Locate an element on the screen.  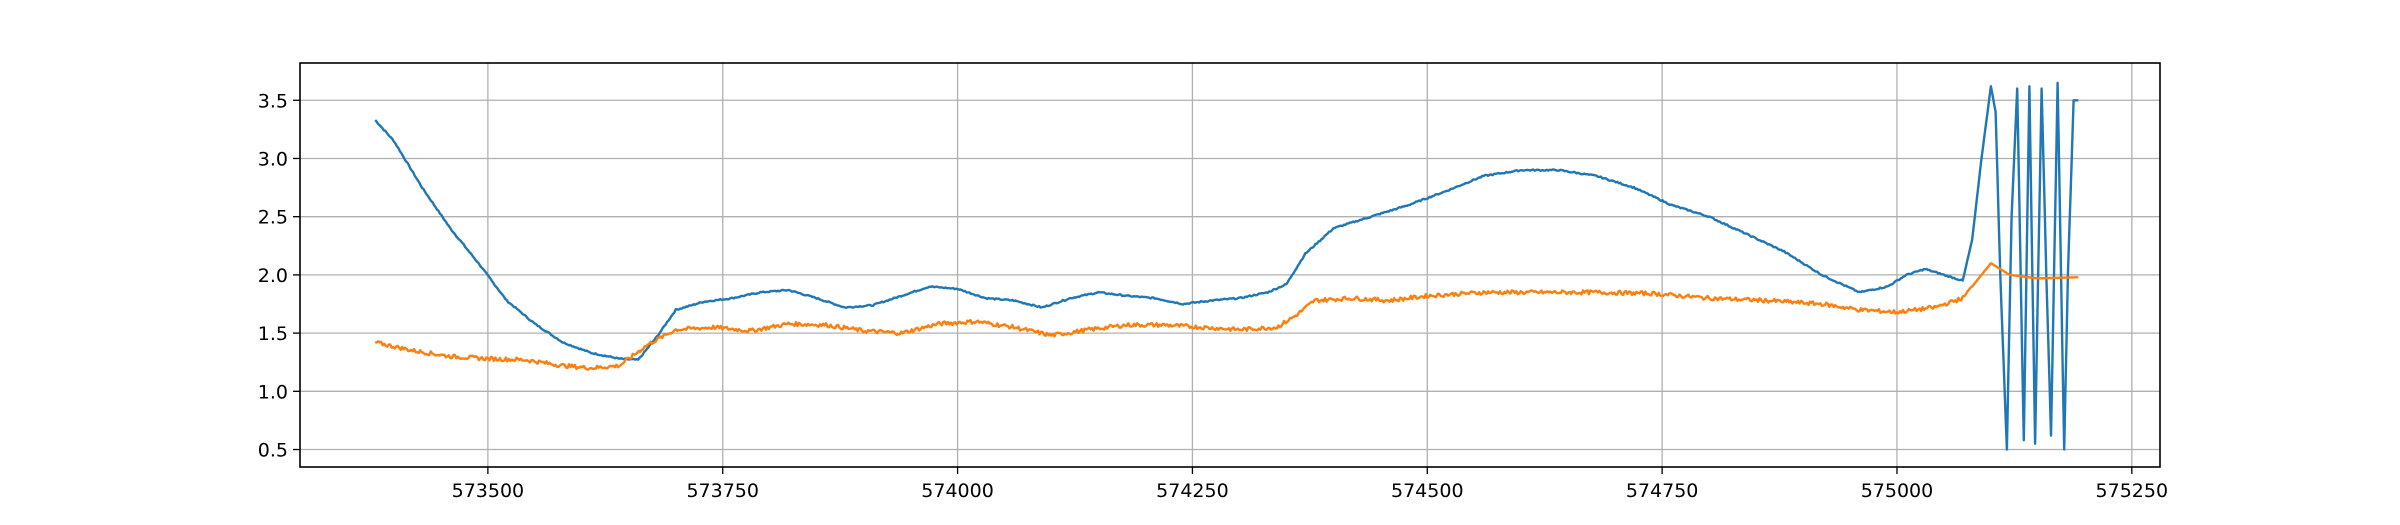
y-tick-label: 3.5 is located at coordinates (273, 101).